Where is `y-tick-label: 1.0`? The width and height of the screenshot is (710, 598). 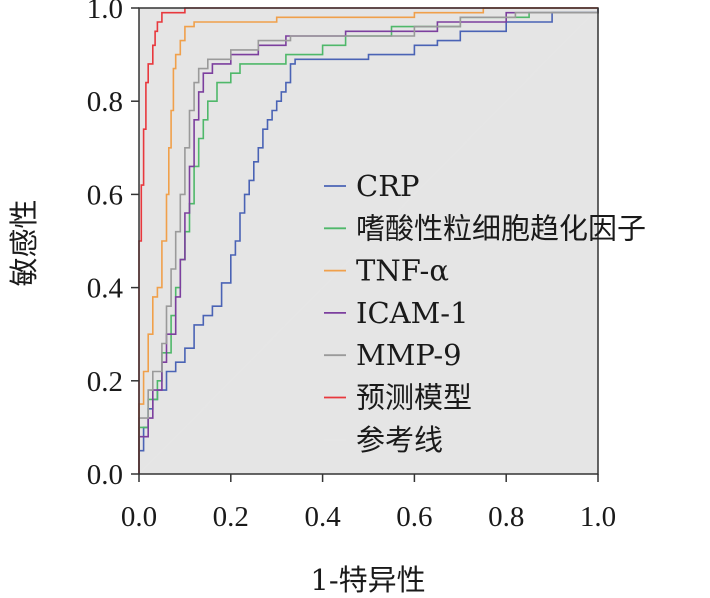 y-tick-label: 1.0 is located at coordinates (105, 12).